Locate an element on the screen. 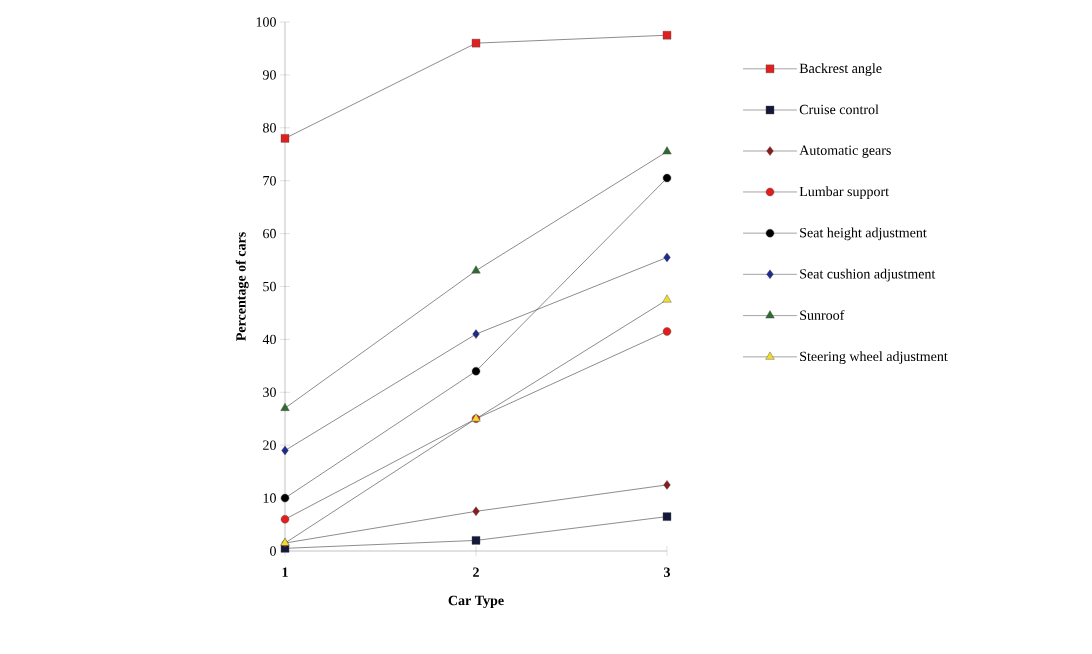  legend-label: Lumbar support is located at coordinates (844, 193).